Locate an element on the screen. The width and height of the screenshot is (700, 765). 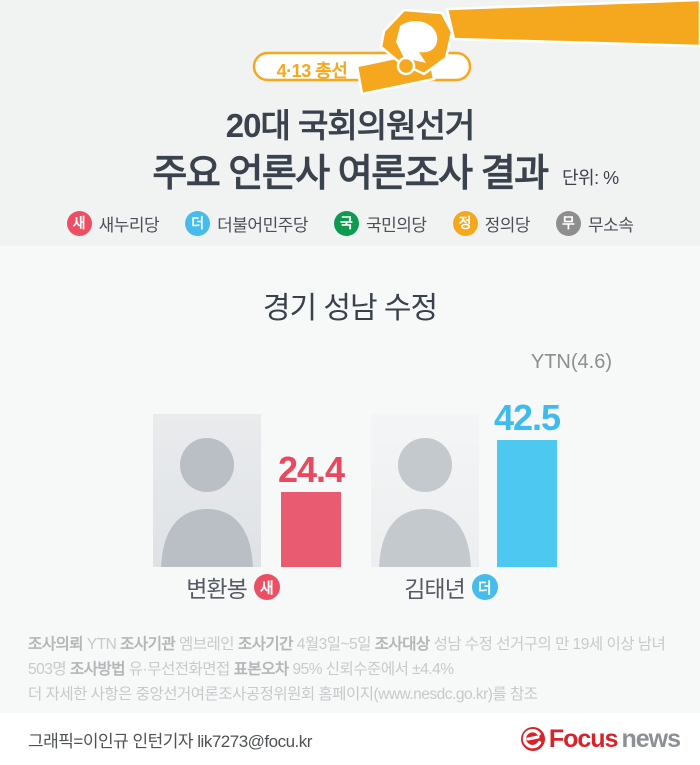
focusnews-logo: Focus news is located at coordinates (600, 739).